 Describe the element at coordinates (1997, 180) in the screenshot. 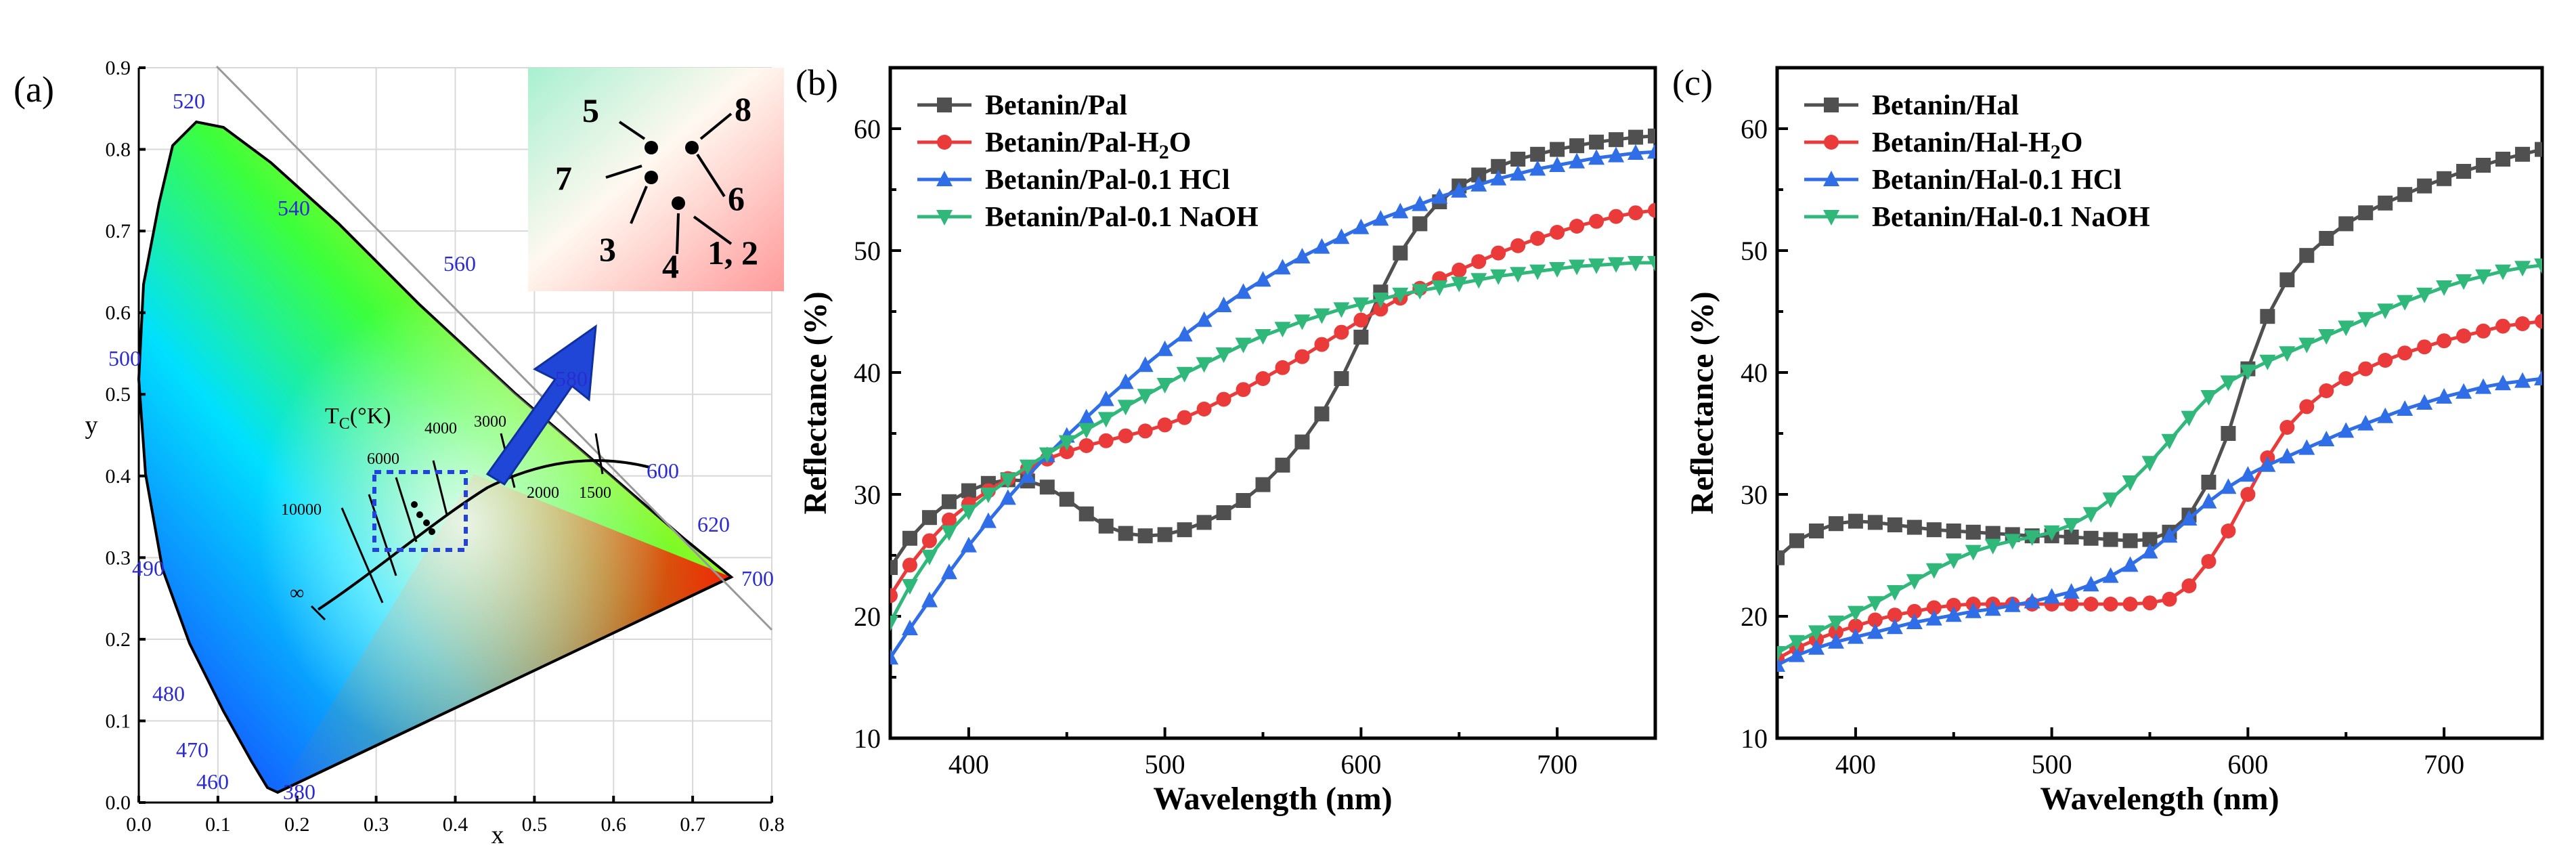

I see `chart-c-legend-label: Betanin/Hal-0.1 HCl` at that location.